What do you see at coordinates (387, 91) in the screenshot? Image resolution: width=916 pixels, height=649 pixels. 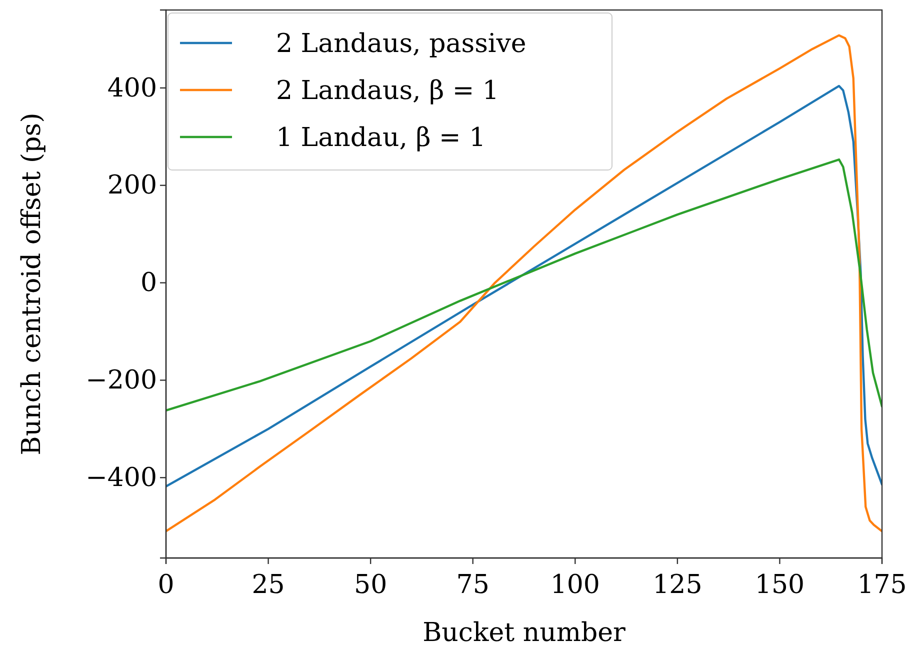 I see `legend-label: 2 Landaus, β = 1` at bounding box center [387, 91].